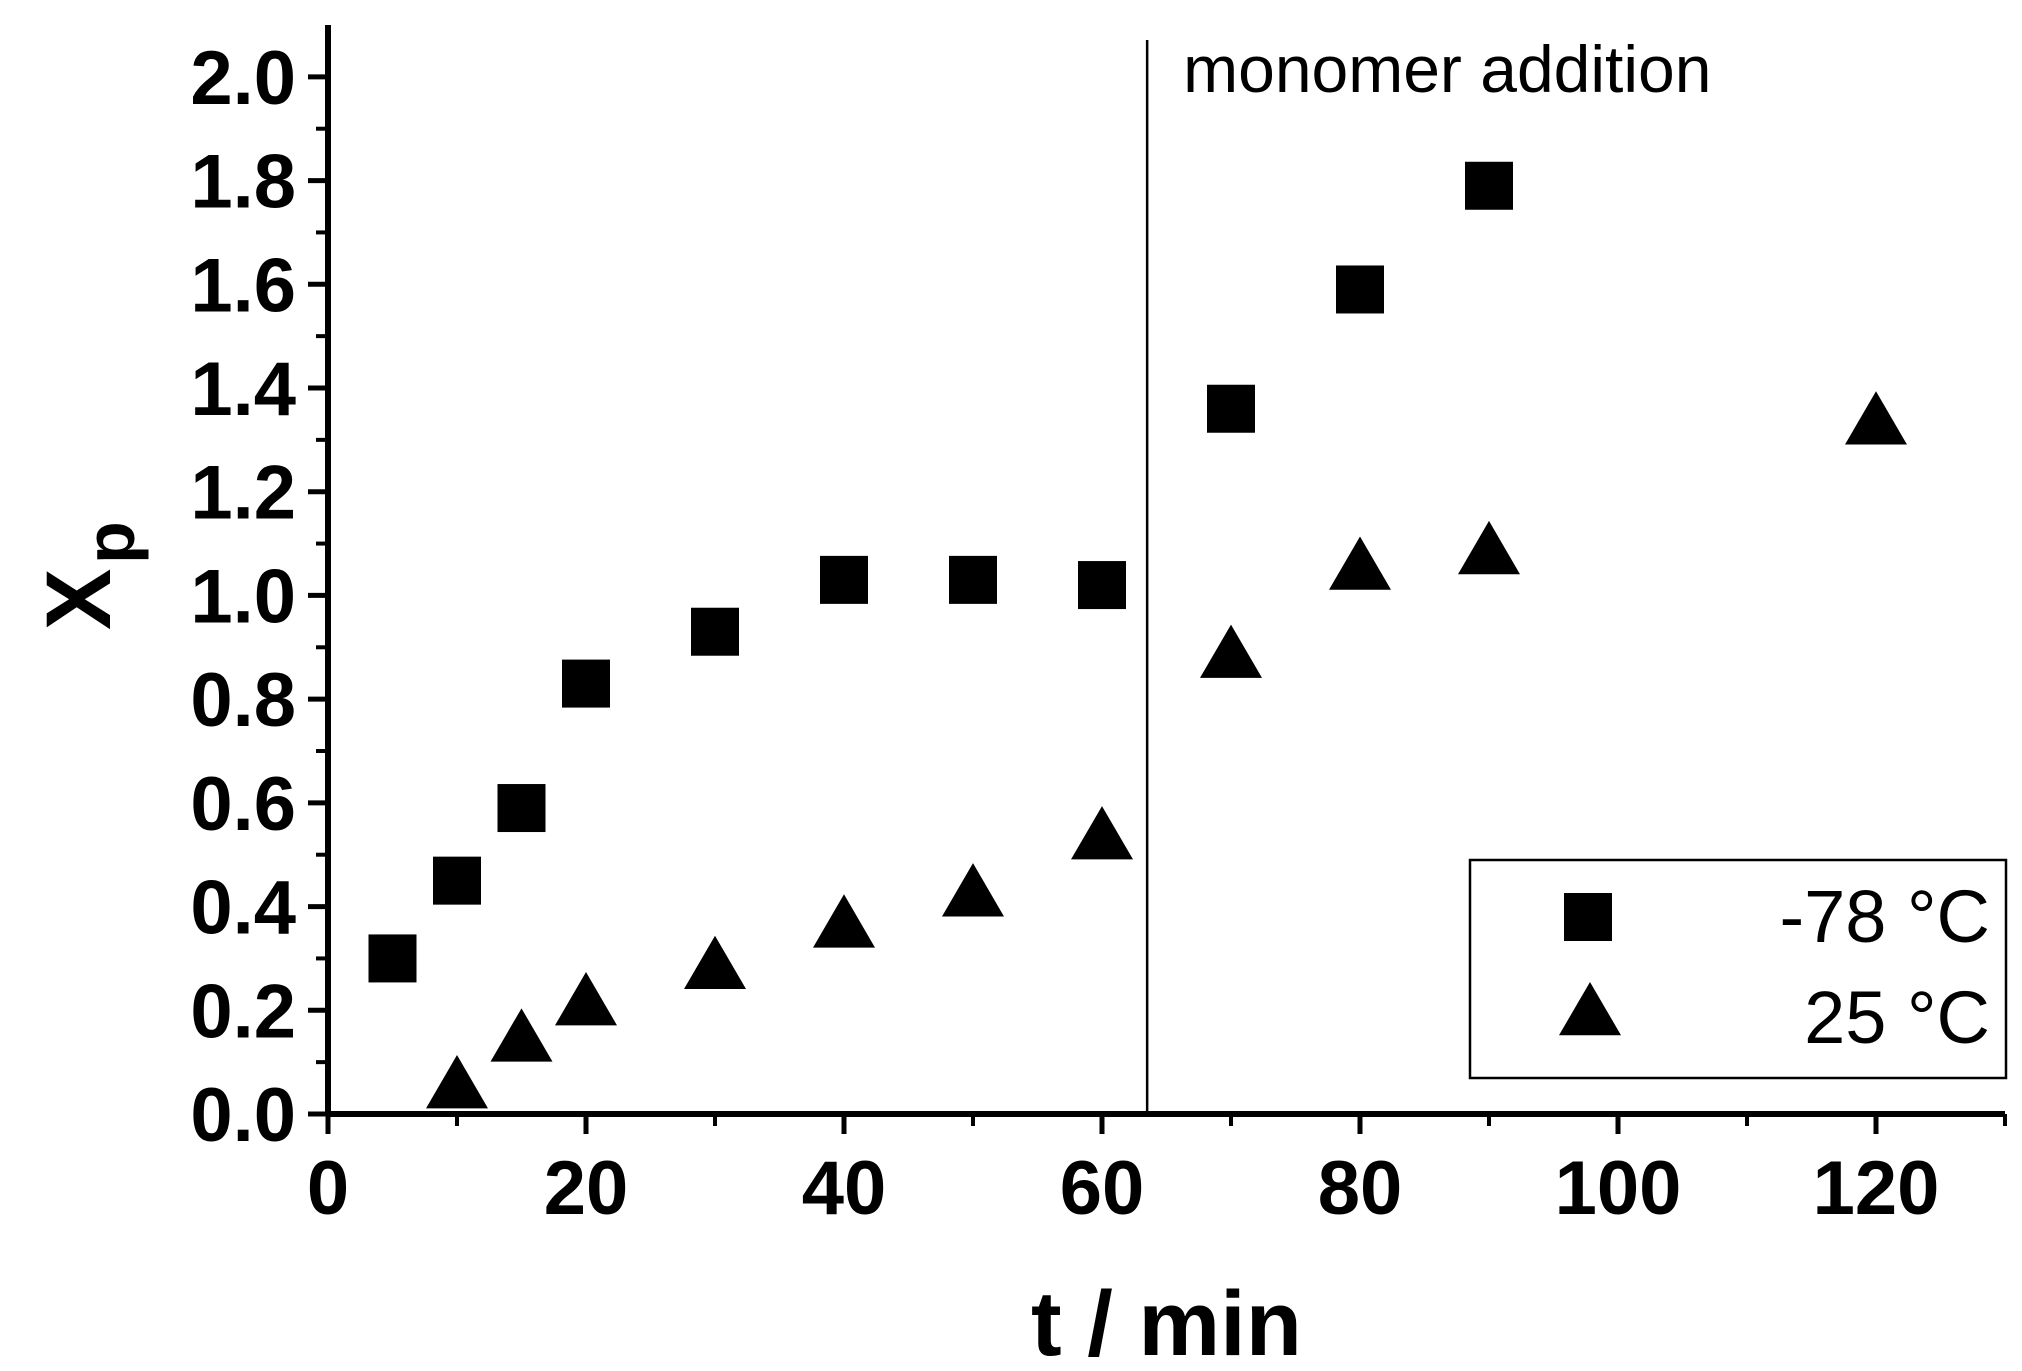 Image resolution: width=2022 pixels, height=1371 pixels. I want to click on y-tick-label: 1.8, so click(243, 182).